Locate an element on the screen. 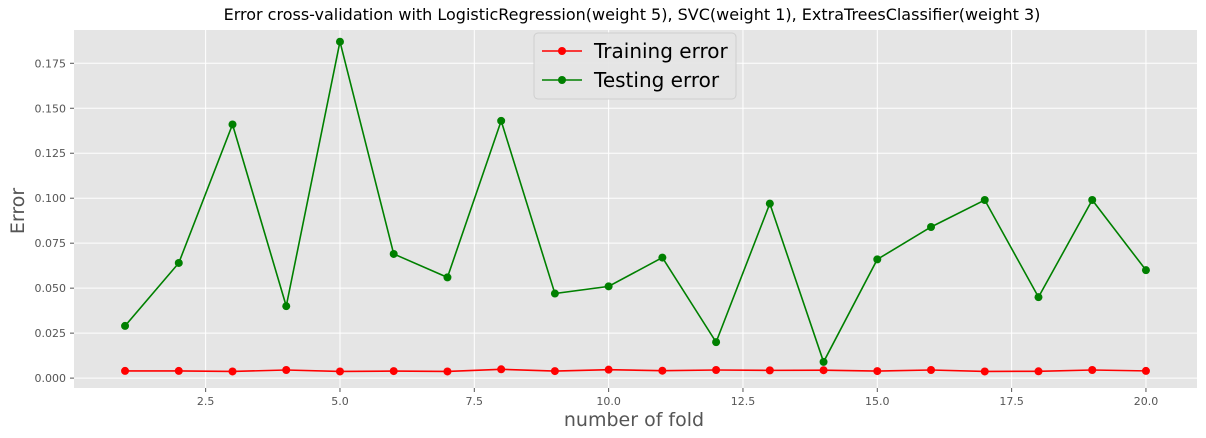 The height and width of the screenshot is (438, 1206). y-tick-label: 0.075 is located at coordinates (51, 243).